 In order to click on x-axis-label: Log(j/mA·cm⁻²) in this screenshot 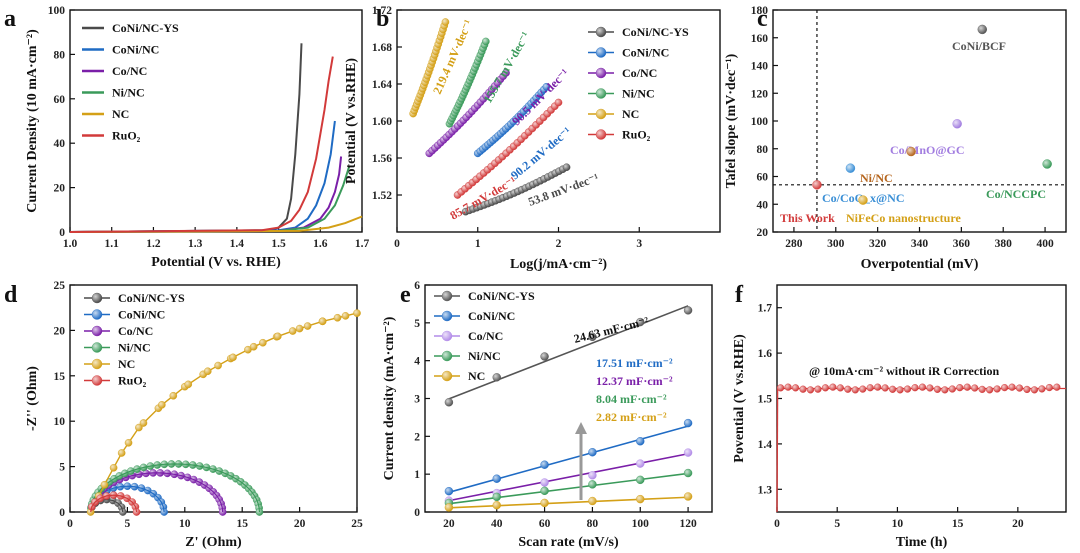, I will do `click(558, 264)`.